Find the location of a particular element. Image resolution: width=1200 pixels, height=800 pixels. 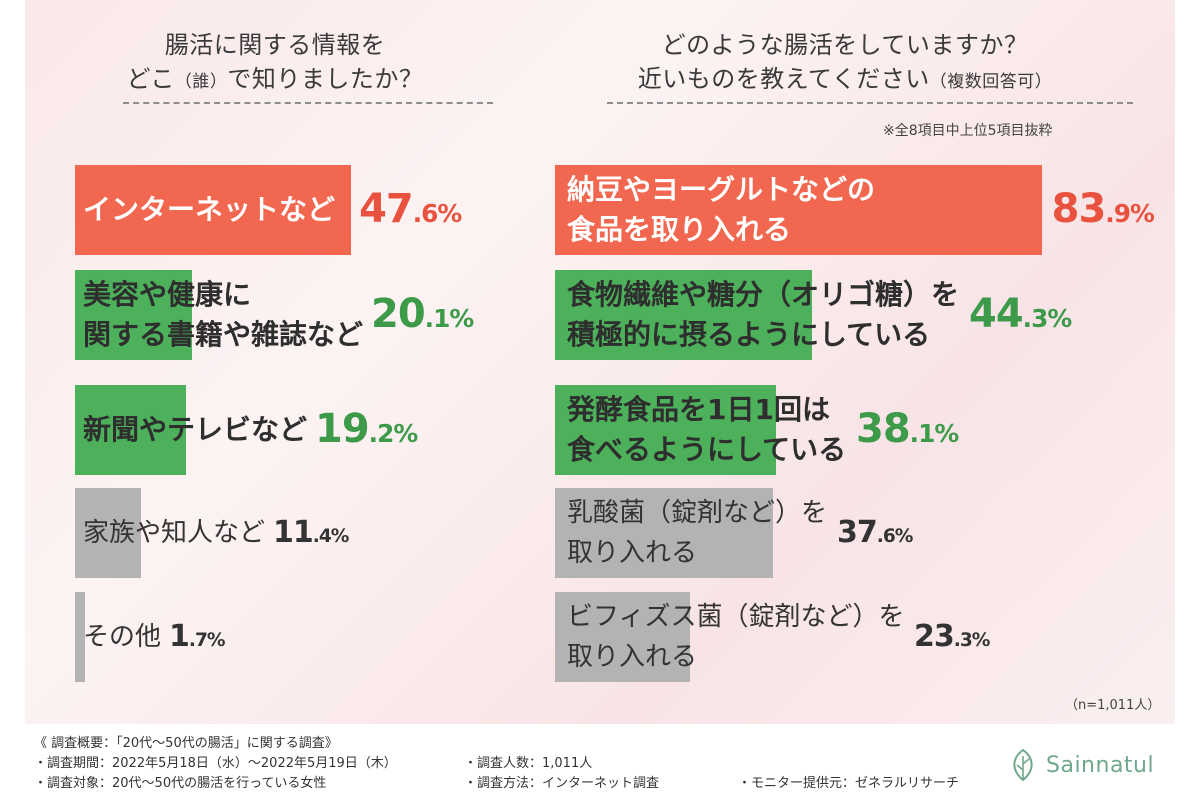

left-title-text-b: （誰） is located at coordinates (201, 82).